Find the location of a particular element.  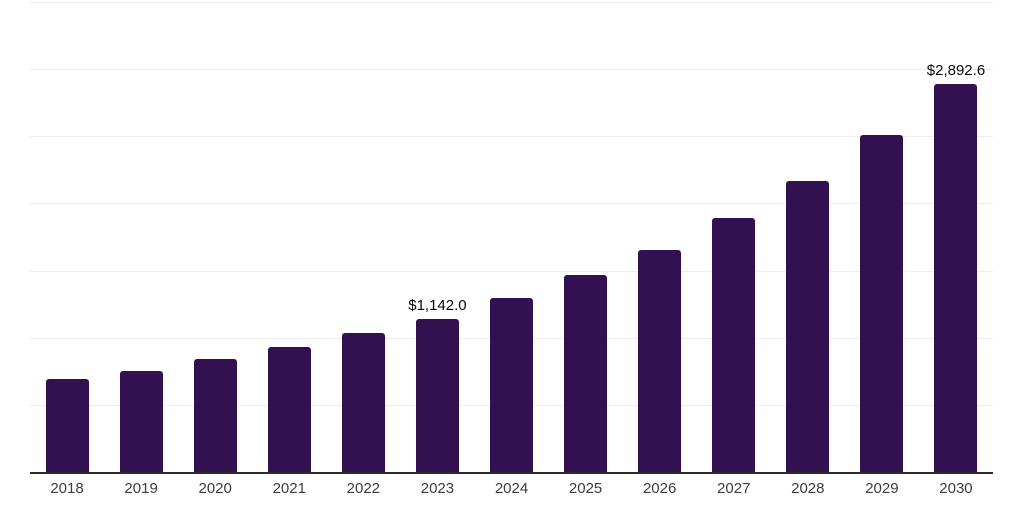

bar-2021 is located at coordinates (289, 409).